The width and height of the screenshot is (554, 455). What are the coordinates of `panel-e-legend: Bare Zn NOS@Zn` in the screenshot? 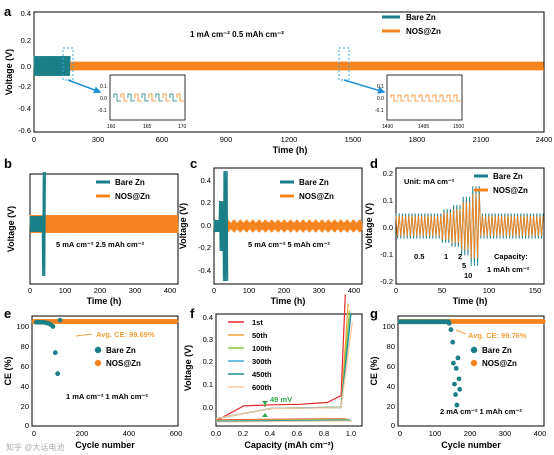 It's located at (117, 357).